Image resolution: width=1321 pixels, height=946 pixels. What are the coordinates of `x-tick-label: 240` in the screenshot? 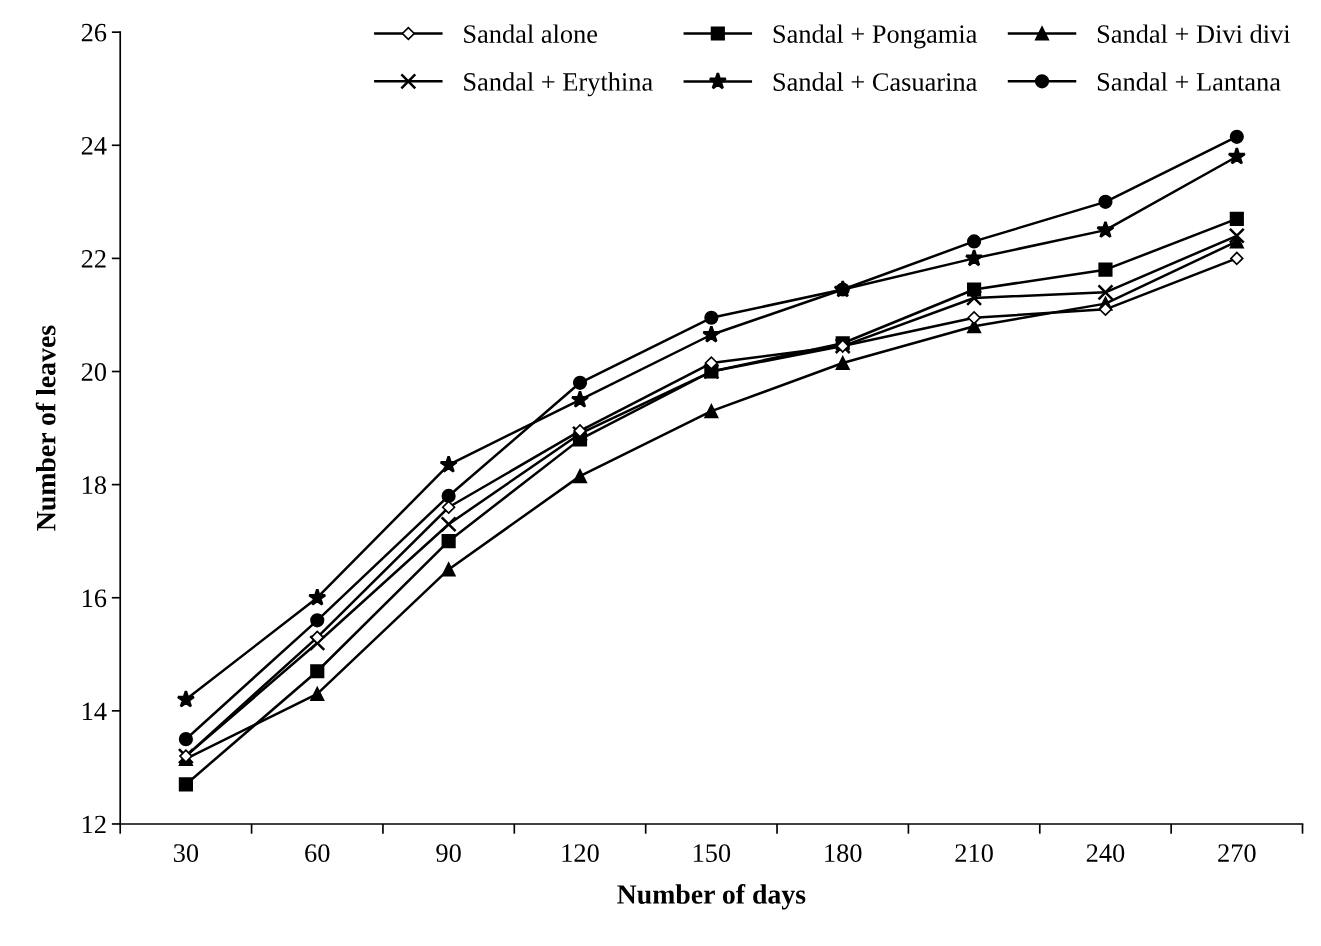 It's located at (1105, 853).